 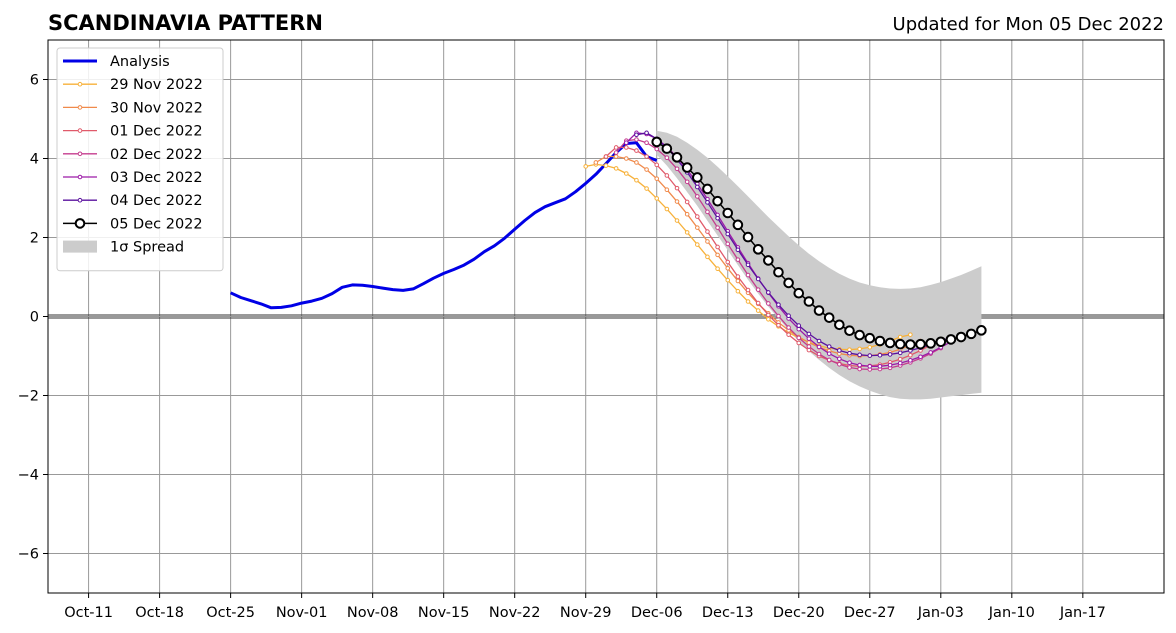 I want to click on series-line, so click(x=443, y=225).